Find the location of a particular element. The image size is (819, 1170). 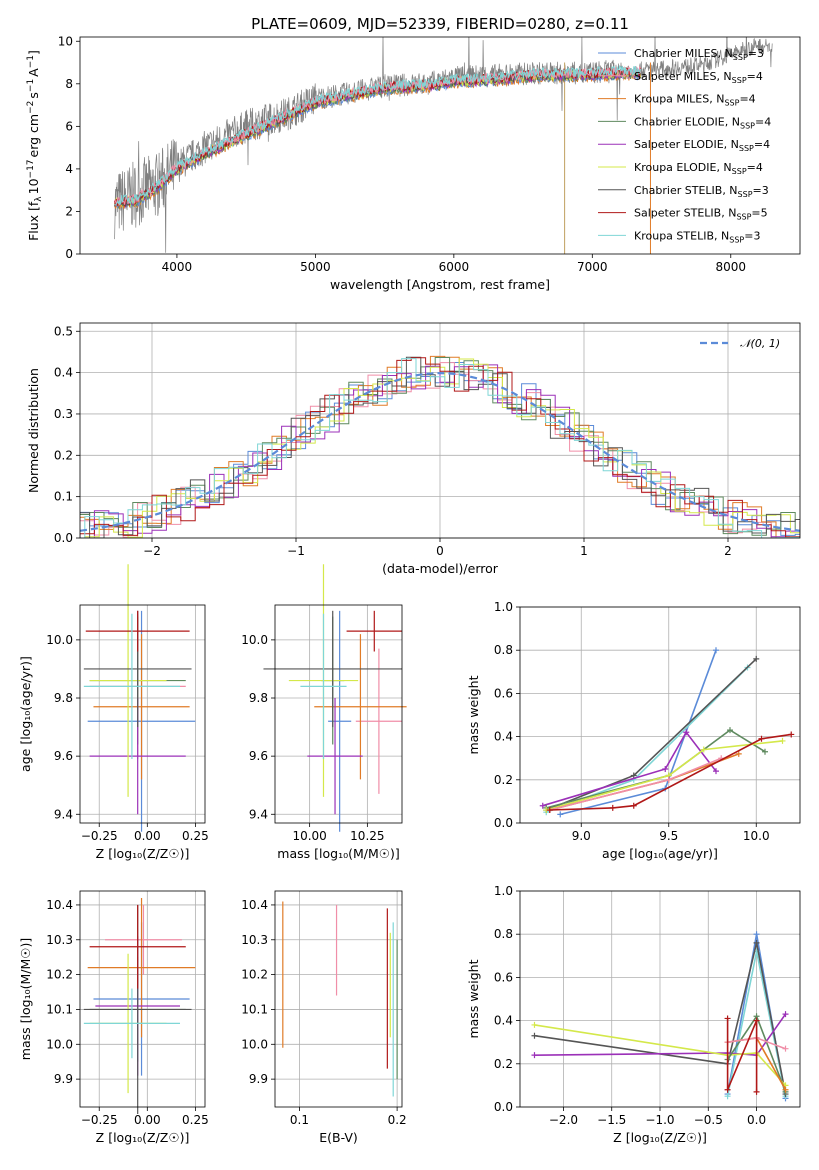

x-tick-label: −0.25 is located at coordinates (99, 1120).